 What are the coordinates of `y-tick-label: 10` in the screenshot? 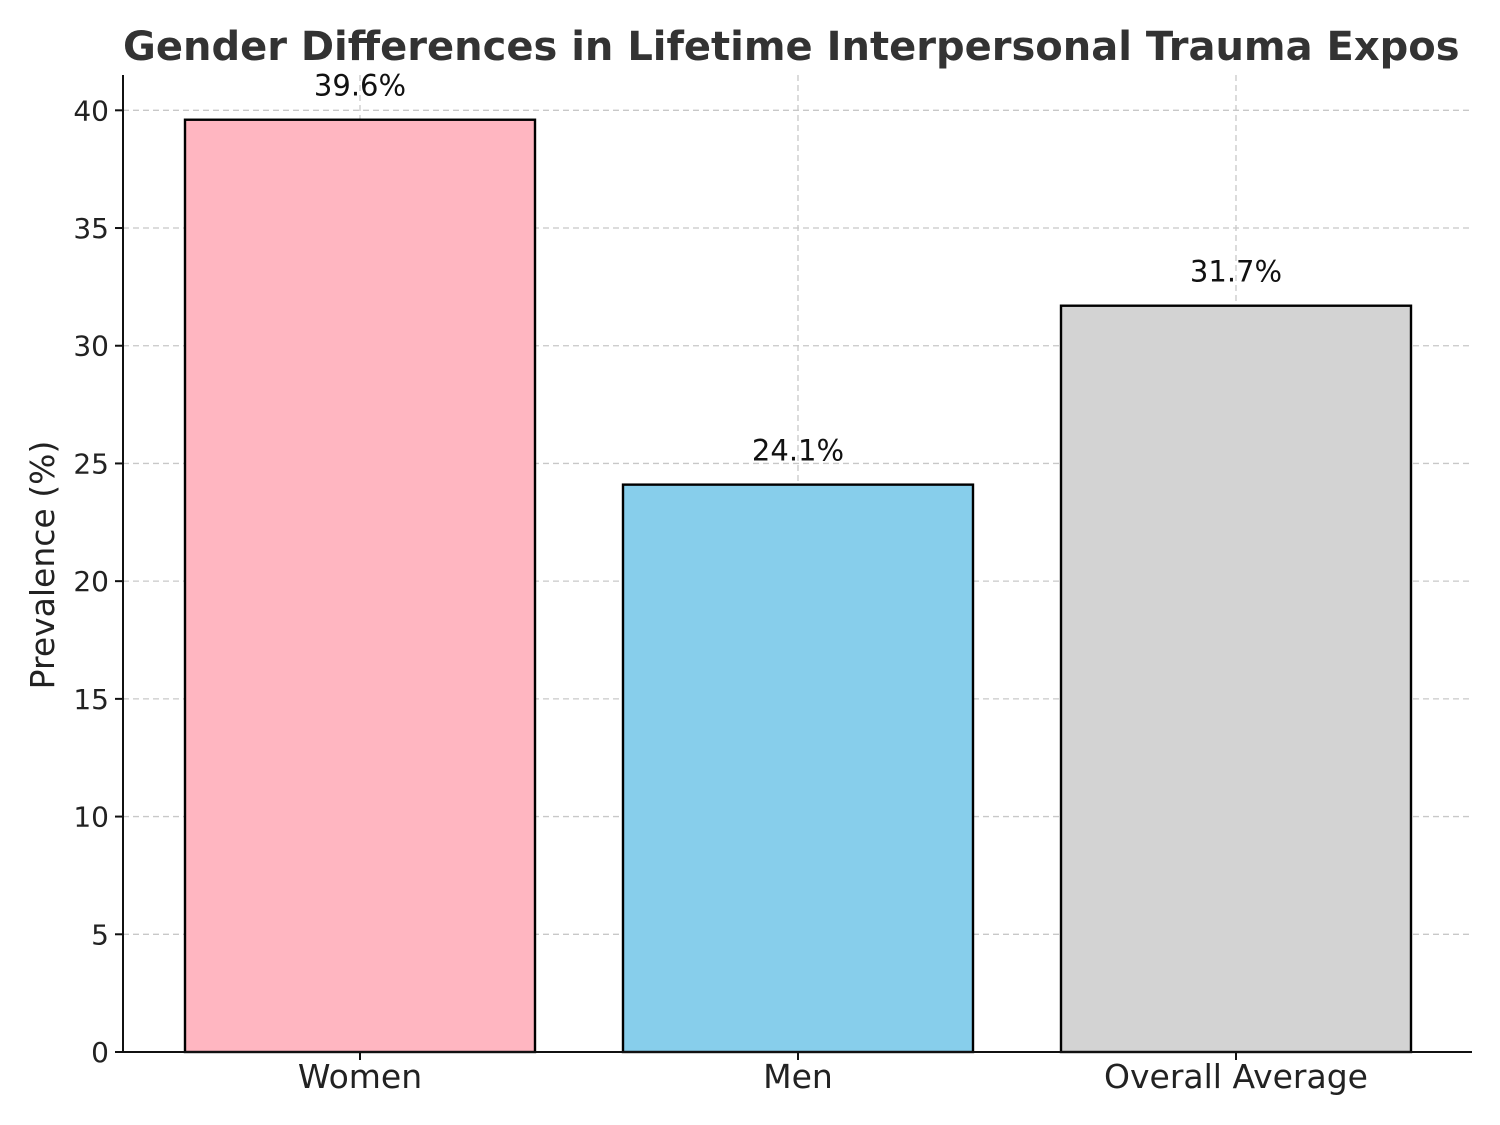 It's located at (91, 817).